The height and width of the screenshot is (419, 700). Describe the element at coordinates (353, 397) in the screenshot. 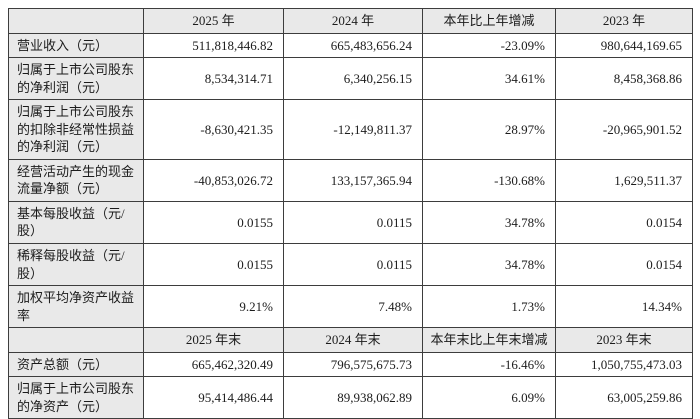

I see `value-2024-end: 89,938,062.89` at that location.